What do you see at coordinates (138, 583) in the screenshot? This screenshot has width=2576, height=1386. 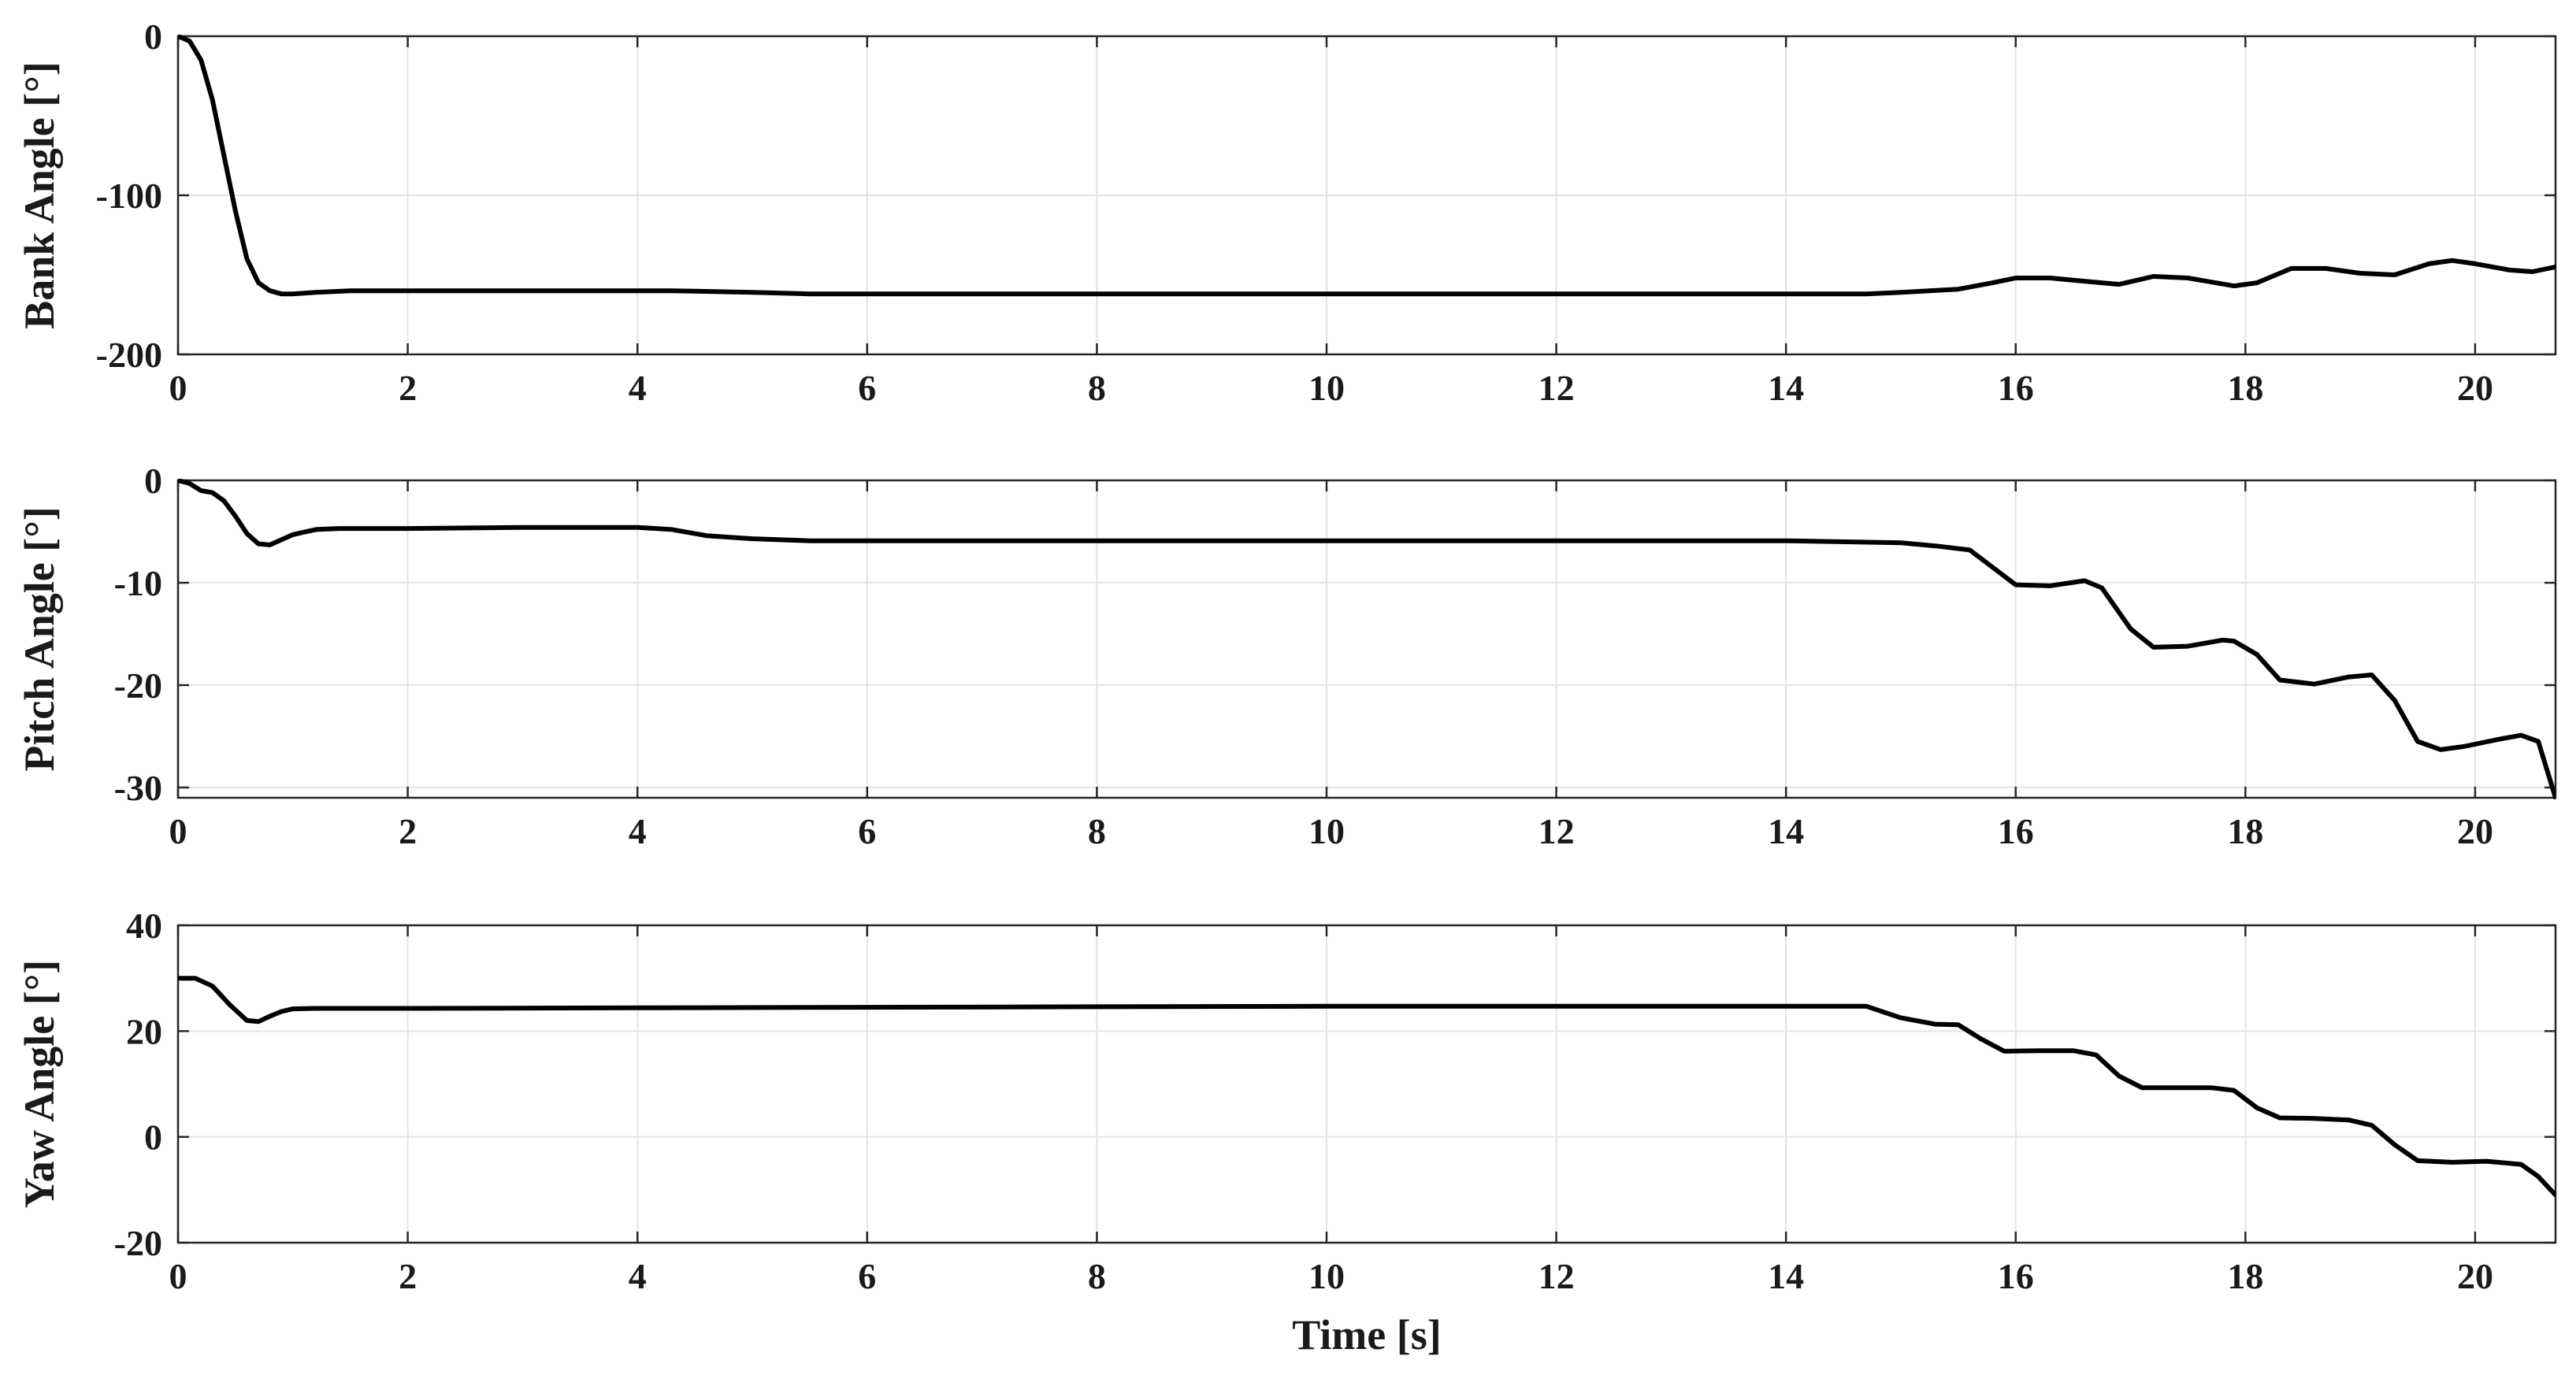 I see `pitch-y-tick-label: -10` at bounding box center [138, 583].